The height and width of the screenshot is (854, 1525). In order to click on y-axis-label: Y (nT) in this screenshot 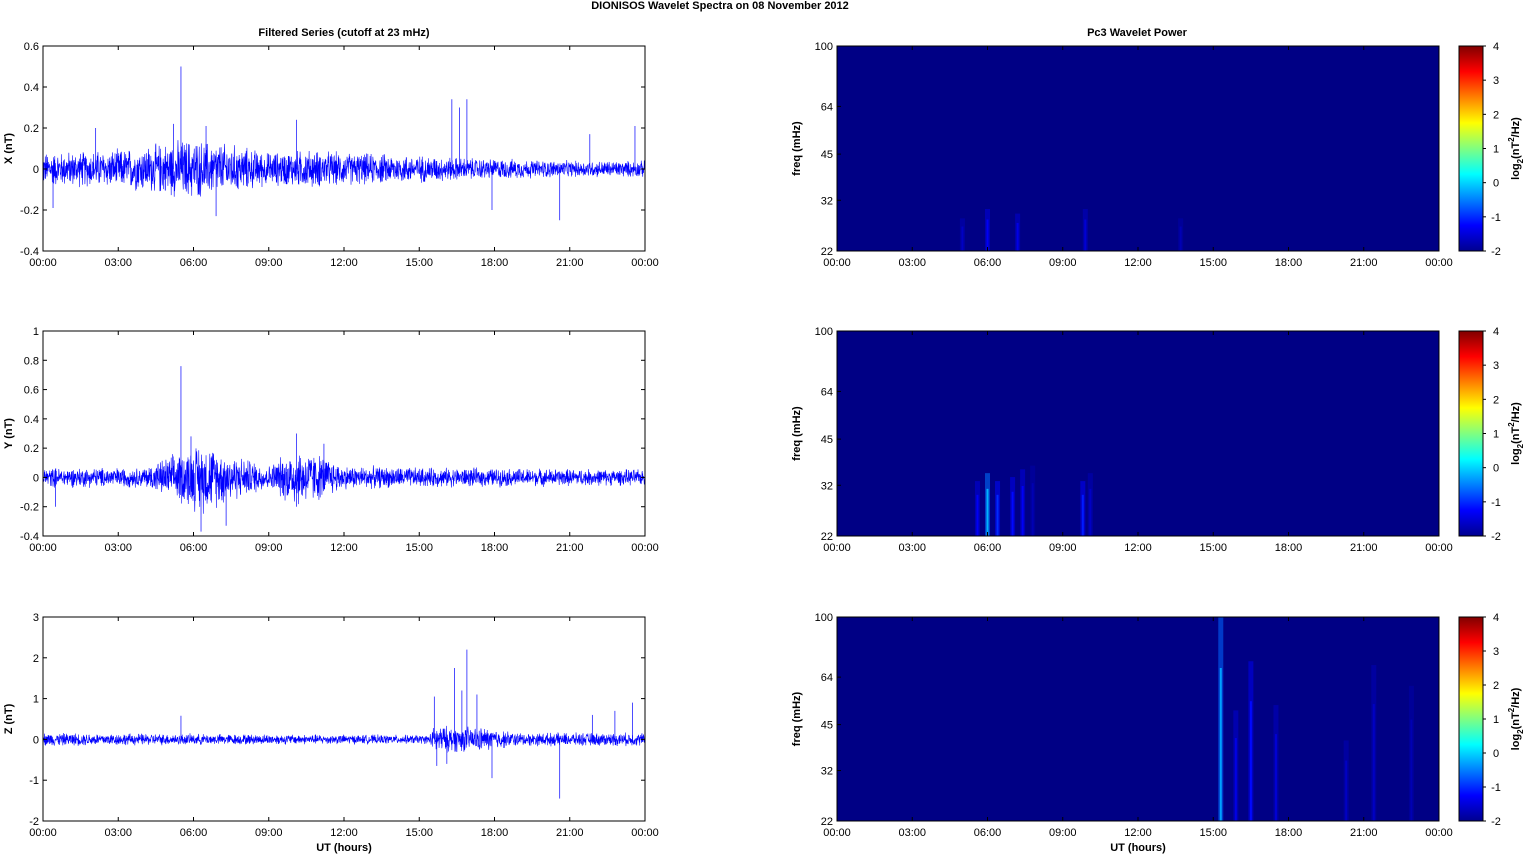, I will do `click(9, 433)`.